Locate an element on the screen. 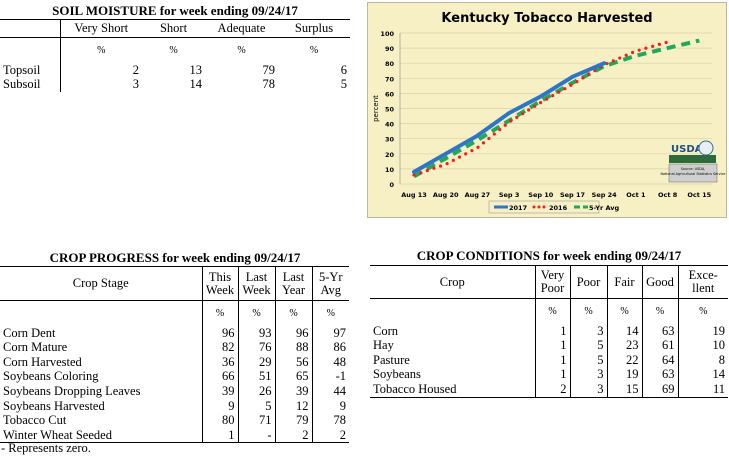 The height and width of the screenshot is (460, 729). crop-header: Crop is located at coordinates (452, 282).